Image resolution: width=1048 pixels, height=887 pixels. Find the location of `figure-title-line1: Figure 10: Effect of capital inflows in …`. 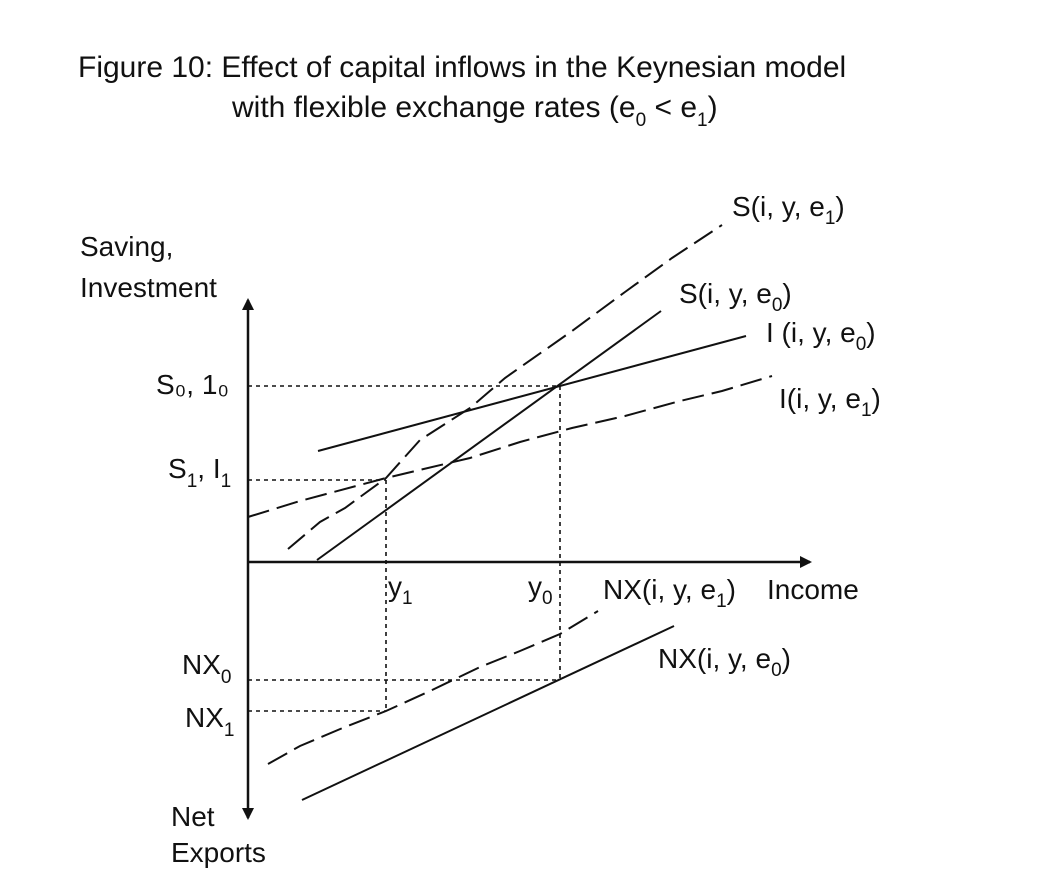

figure-title-line1: Figure 10: Effect of capital inflows in … is located at coordinates (462, 67).